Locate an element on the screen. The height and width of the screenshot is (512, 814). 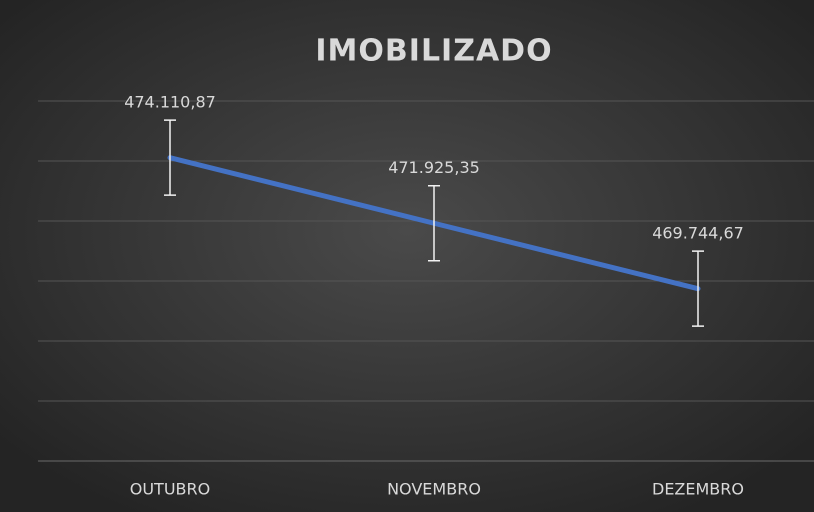
data-label: 471.925,35 is located at coordinates (434, 167).